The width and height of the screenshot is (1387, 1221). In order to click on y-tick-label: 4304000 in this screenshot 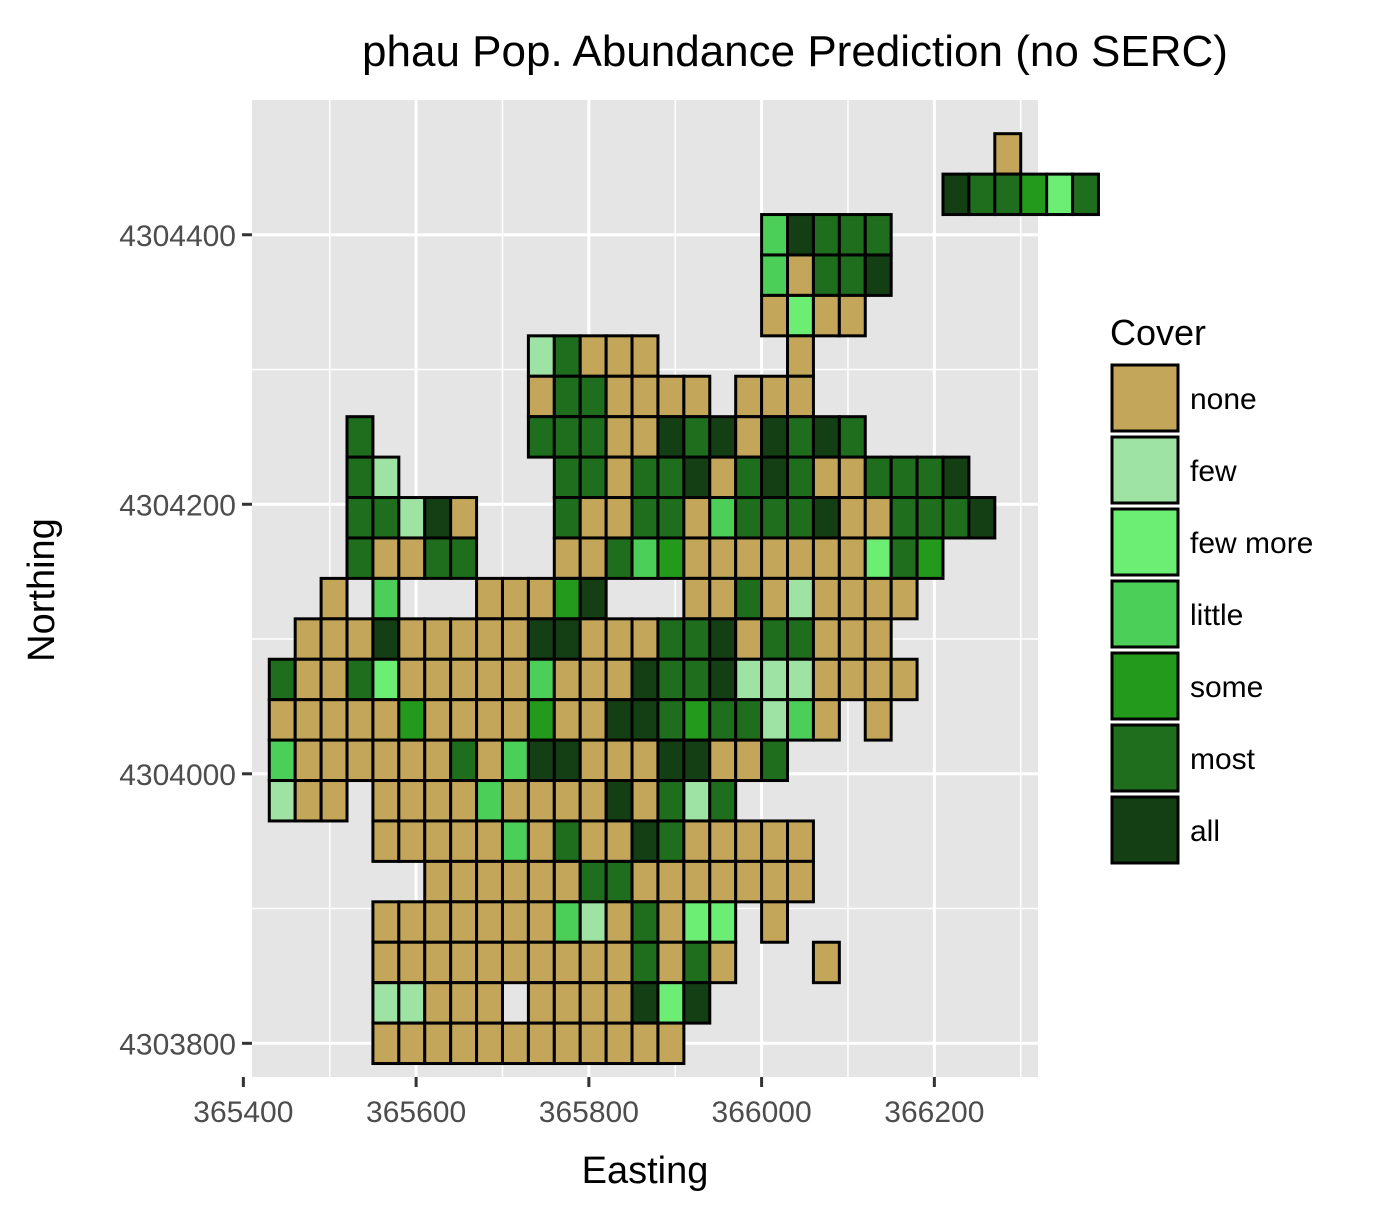, I will do `click(177, 775)`.